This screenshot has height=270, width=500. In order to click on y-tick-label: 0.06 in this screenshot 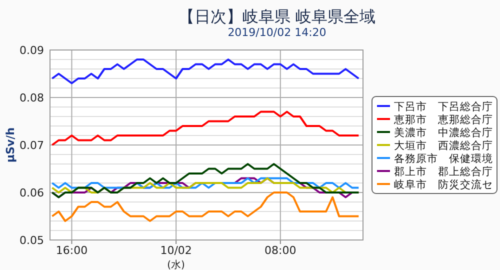, I will do `click(32, 193)`.